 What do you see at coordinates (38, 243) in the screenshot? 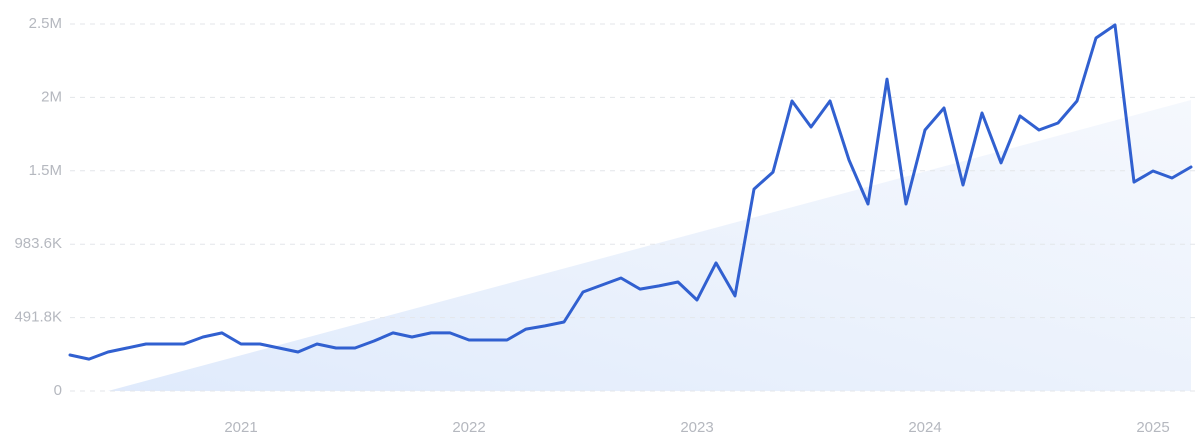
I see `y-tick-label: 983.6K` at bounding box center [38, 243].